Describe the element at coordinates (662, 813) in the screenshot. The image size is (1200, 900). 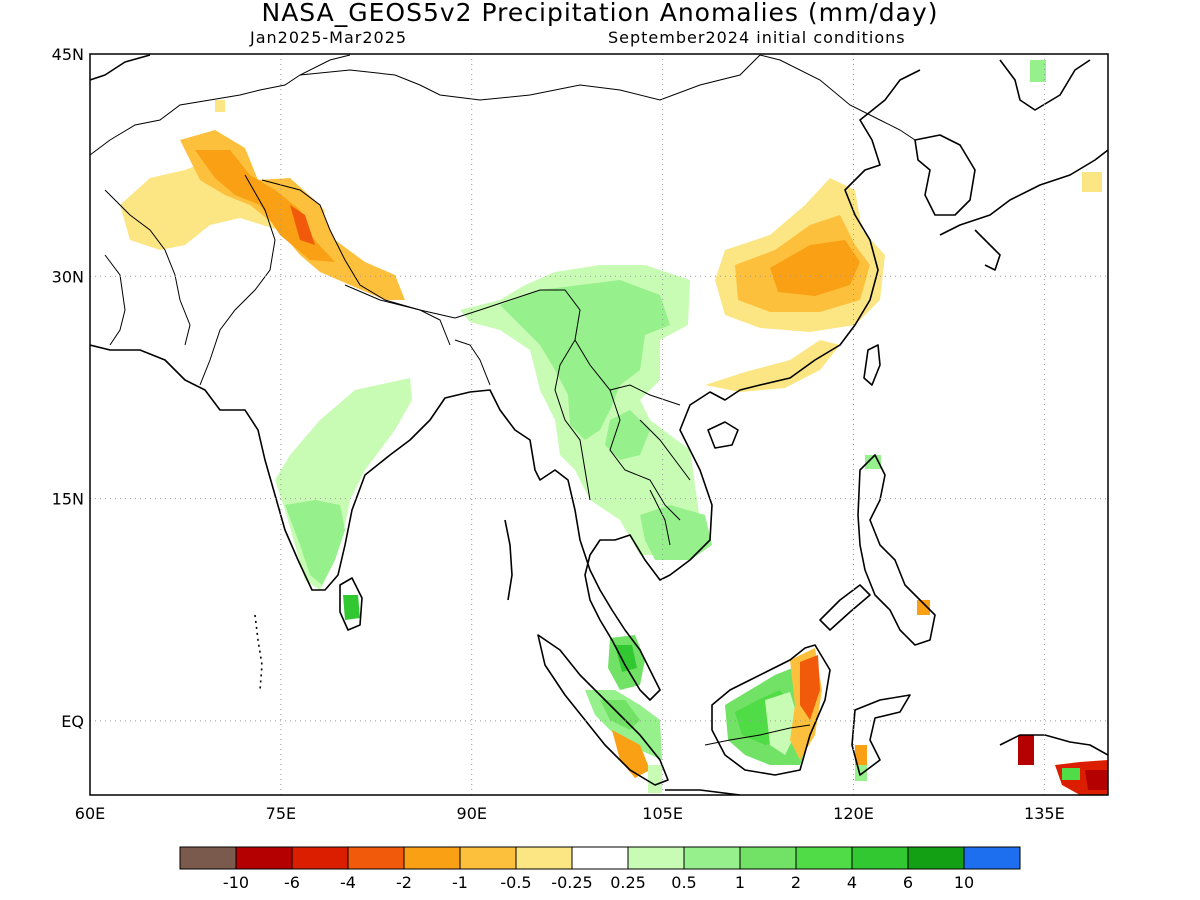
I see `lon-tick-label: 105E` at that location.